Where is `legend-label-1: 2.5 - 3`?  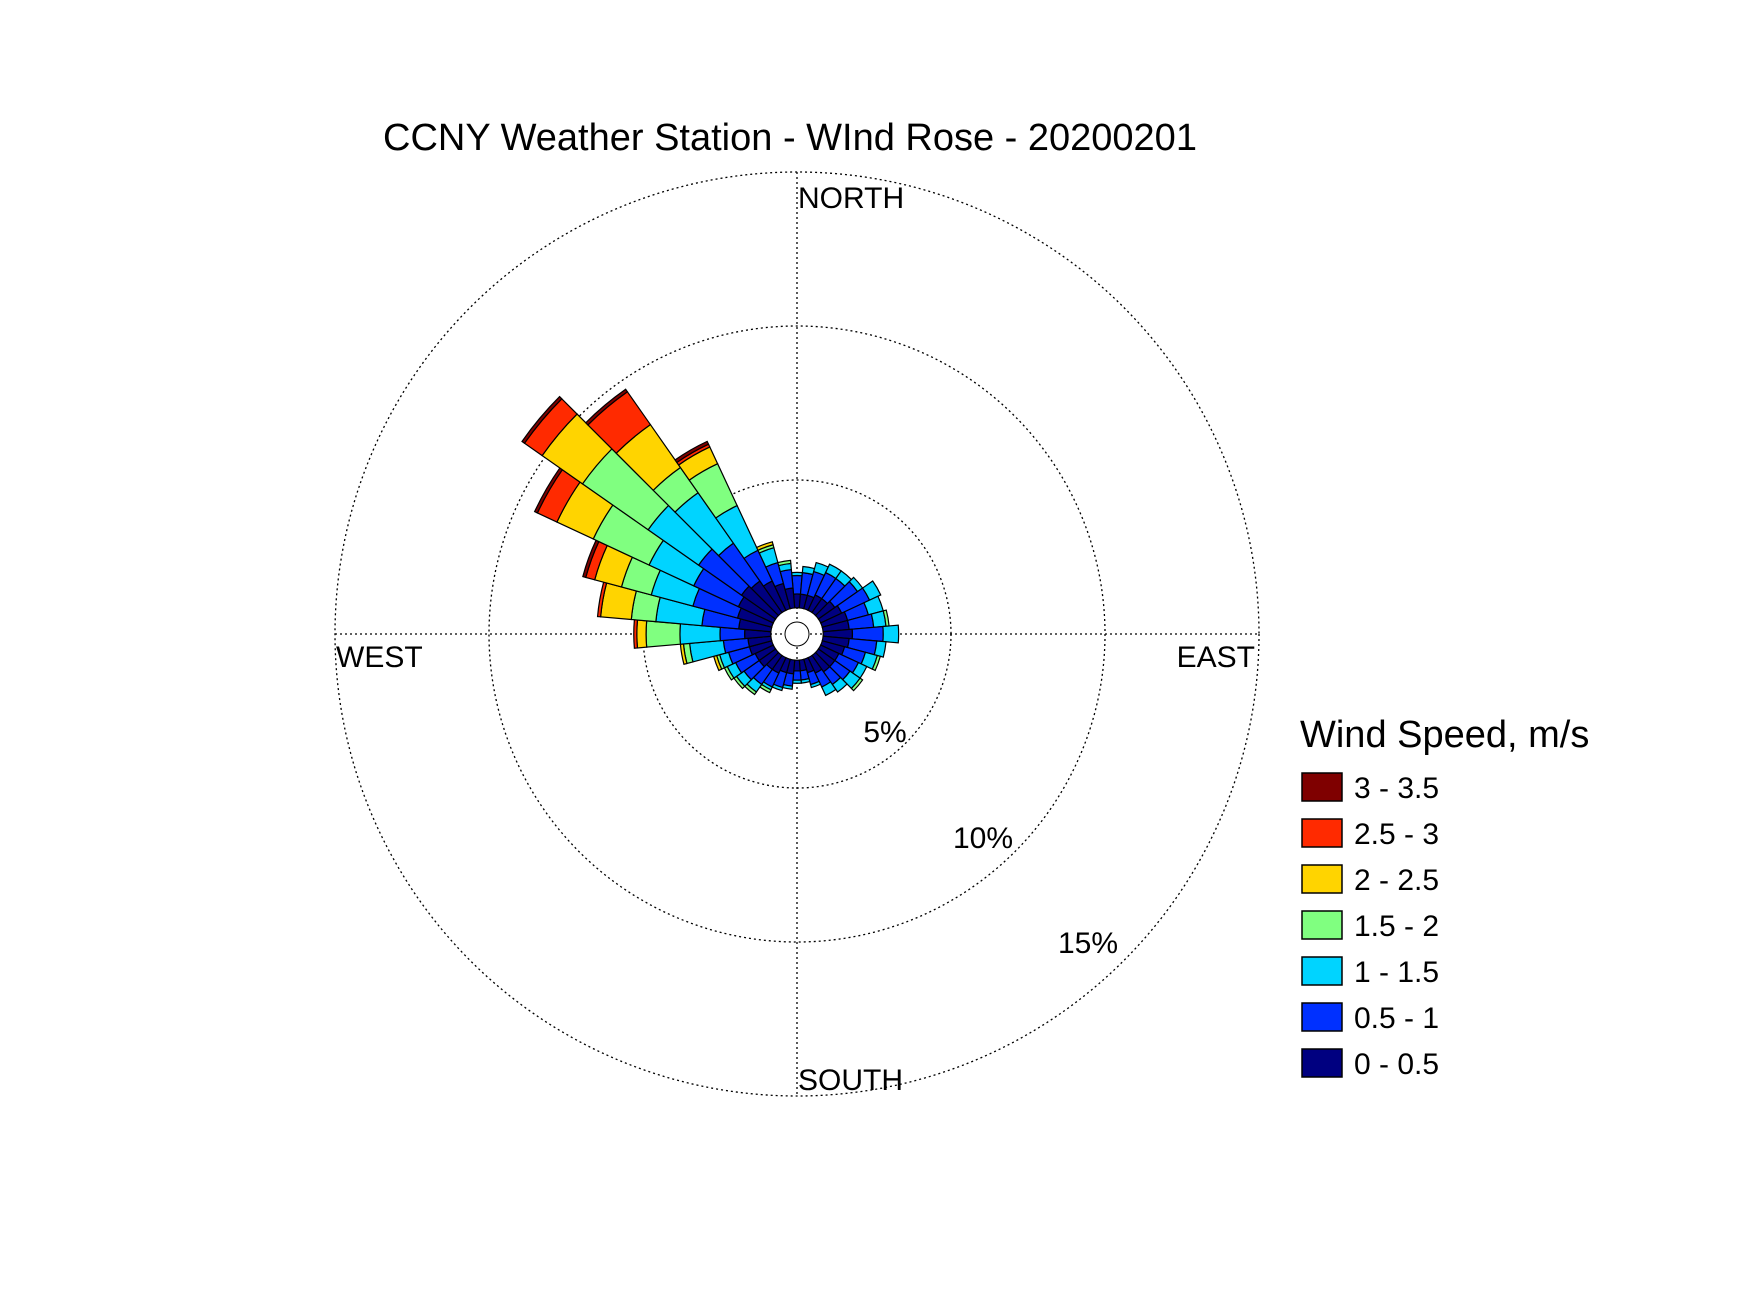 legend-label-1: 2.5 - 3 is located at coordinates (1396, 834).